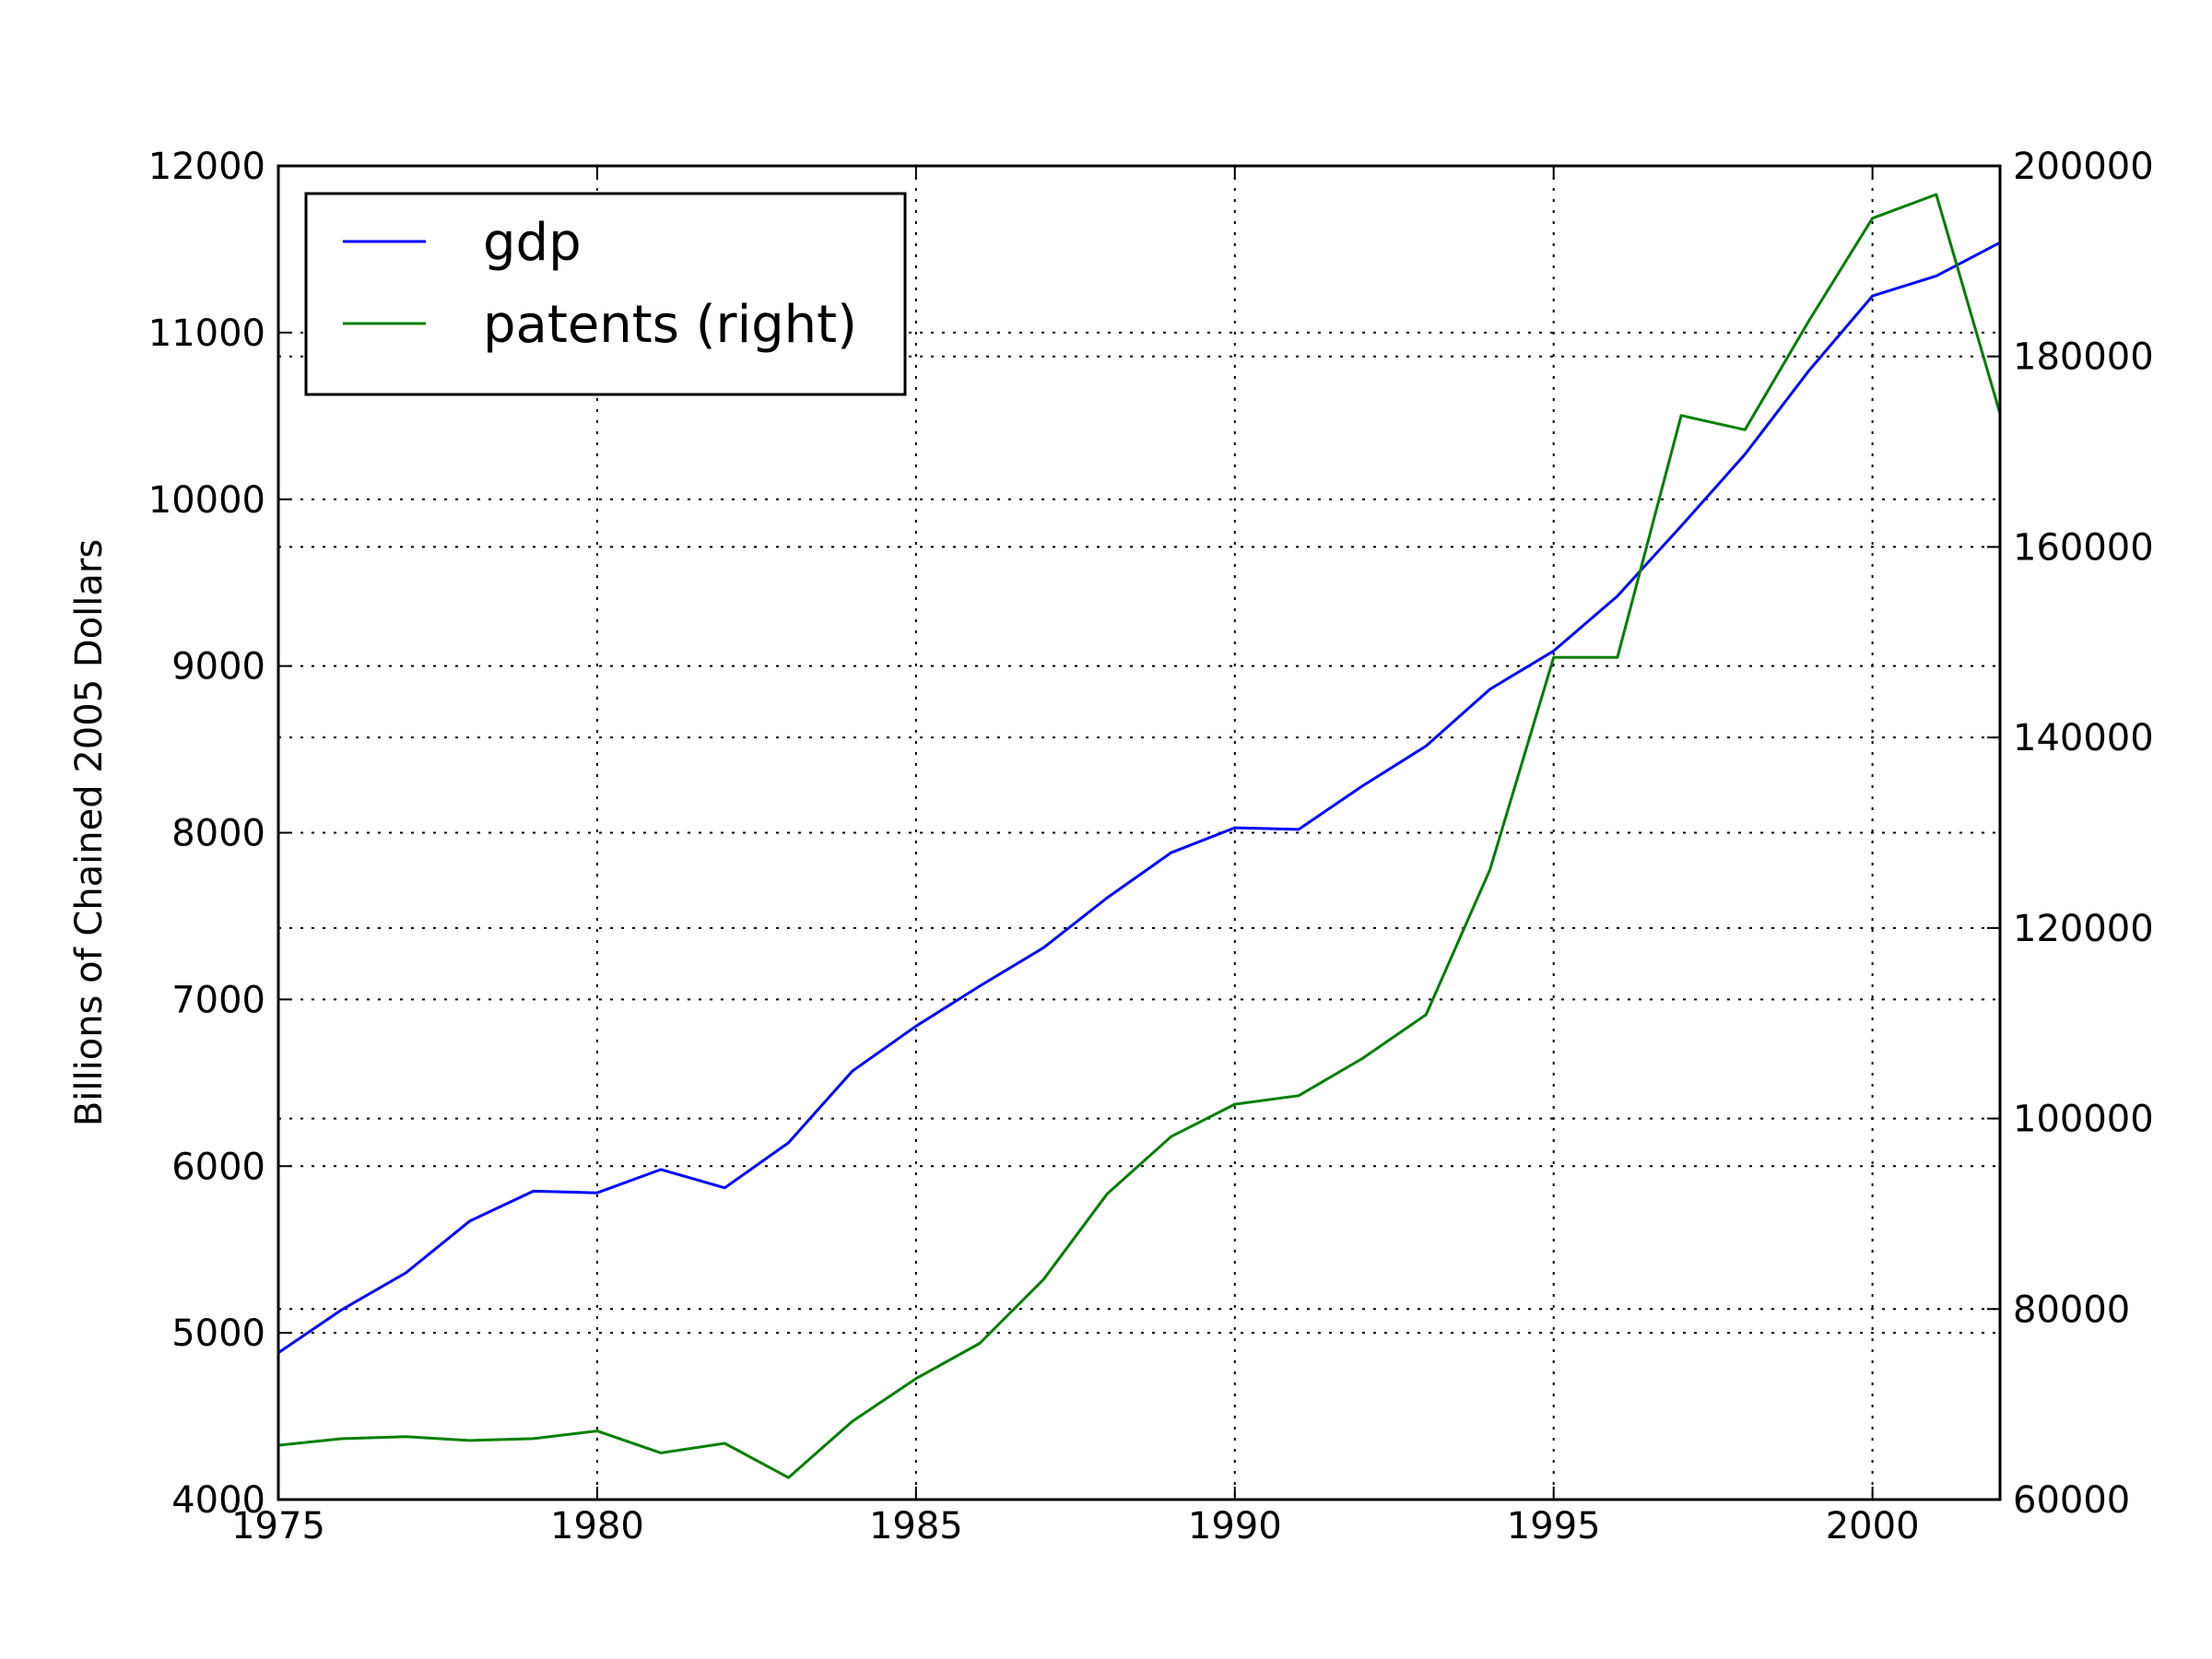 This screenshot has height=1659, width=2212. What do you see at coordinates (206, 167) in the screenshot?
I see `y-tick-label: 12000` at bounding box center [206, 167].